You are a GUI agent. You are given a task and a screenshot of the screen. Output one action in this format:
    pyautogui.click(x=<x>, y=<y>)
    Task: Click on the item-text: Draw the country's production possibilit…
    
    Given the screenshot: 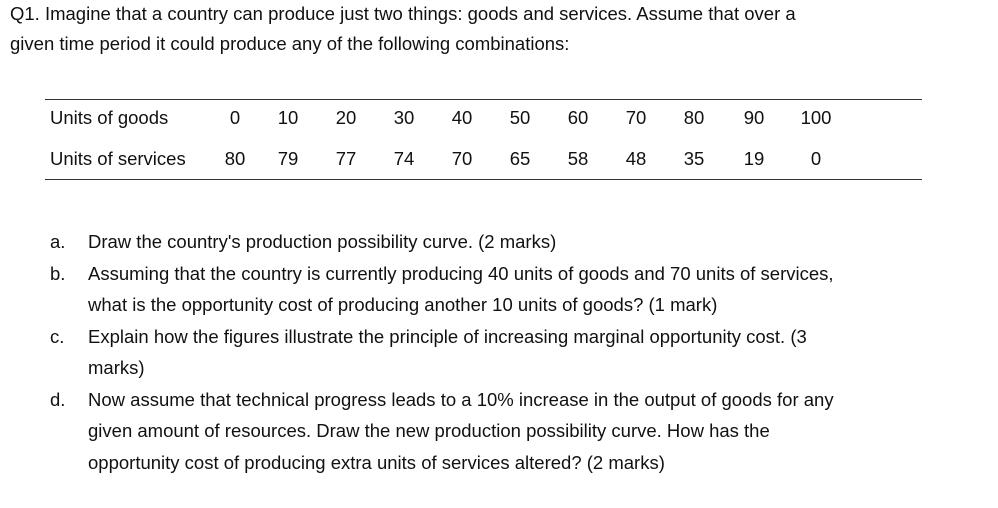 What is the action you would take?
    pyautogui.click(x=322, y=241)
    